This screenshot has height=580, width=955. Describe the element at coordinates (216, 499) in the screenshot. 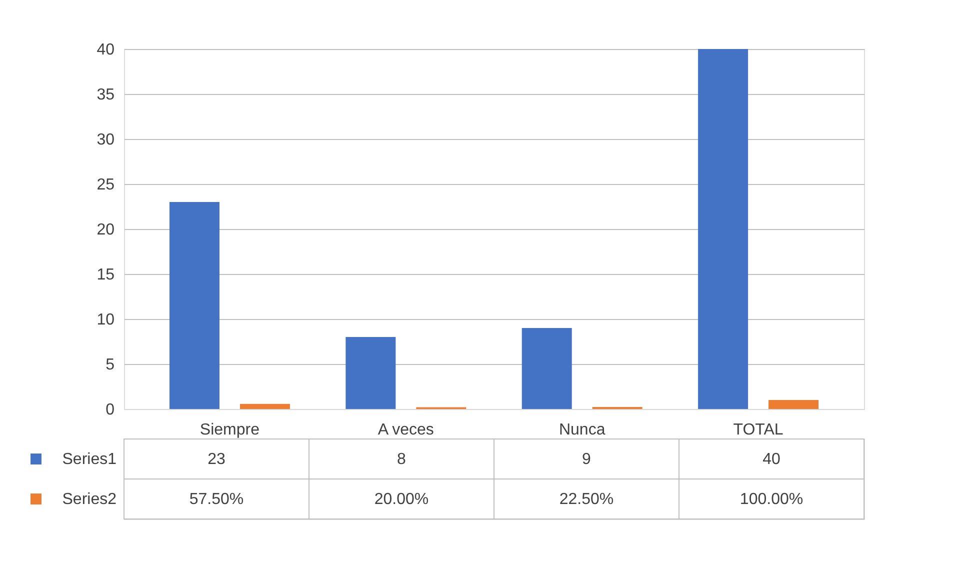

I see `data-label: 57.50%` at that location.